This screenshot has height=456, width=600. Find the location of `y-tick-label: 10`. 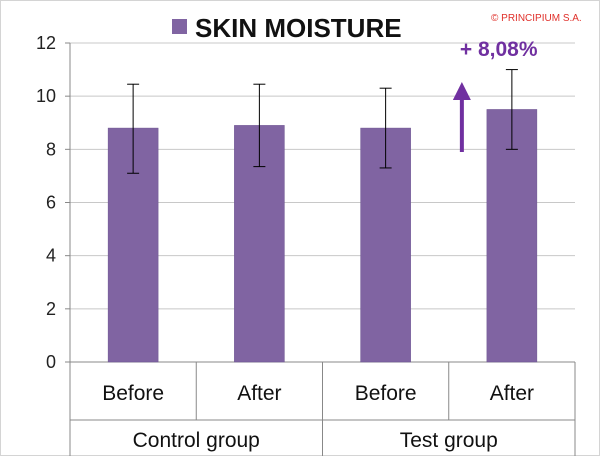

y-tick-label: 10 is located at coordinates (46, 96).